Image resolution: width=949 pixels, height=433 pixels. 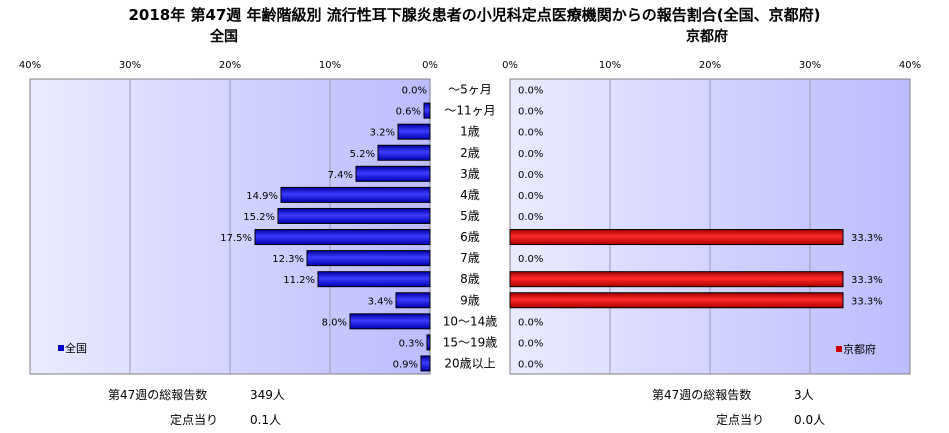 What do you see at coordinates (259, 217) in the screenshot?
I see `national-data-label: 15.2%` at bounding box center [259, 217].